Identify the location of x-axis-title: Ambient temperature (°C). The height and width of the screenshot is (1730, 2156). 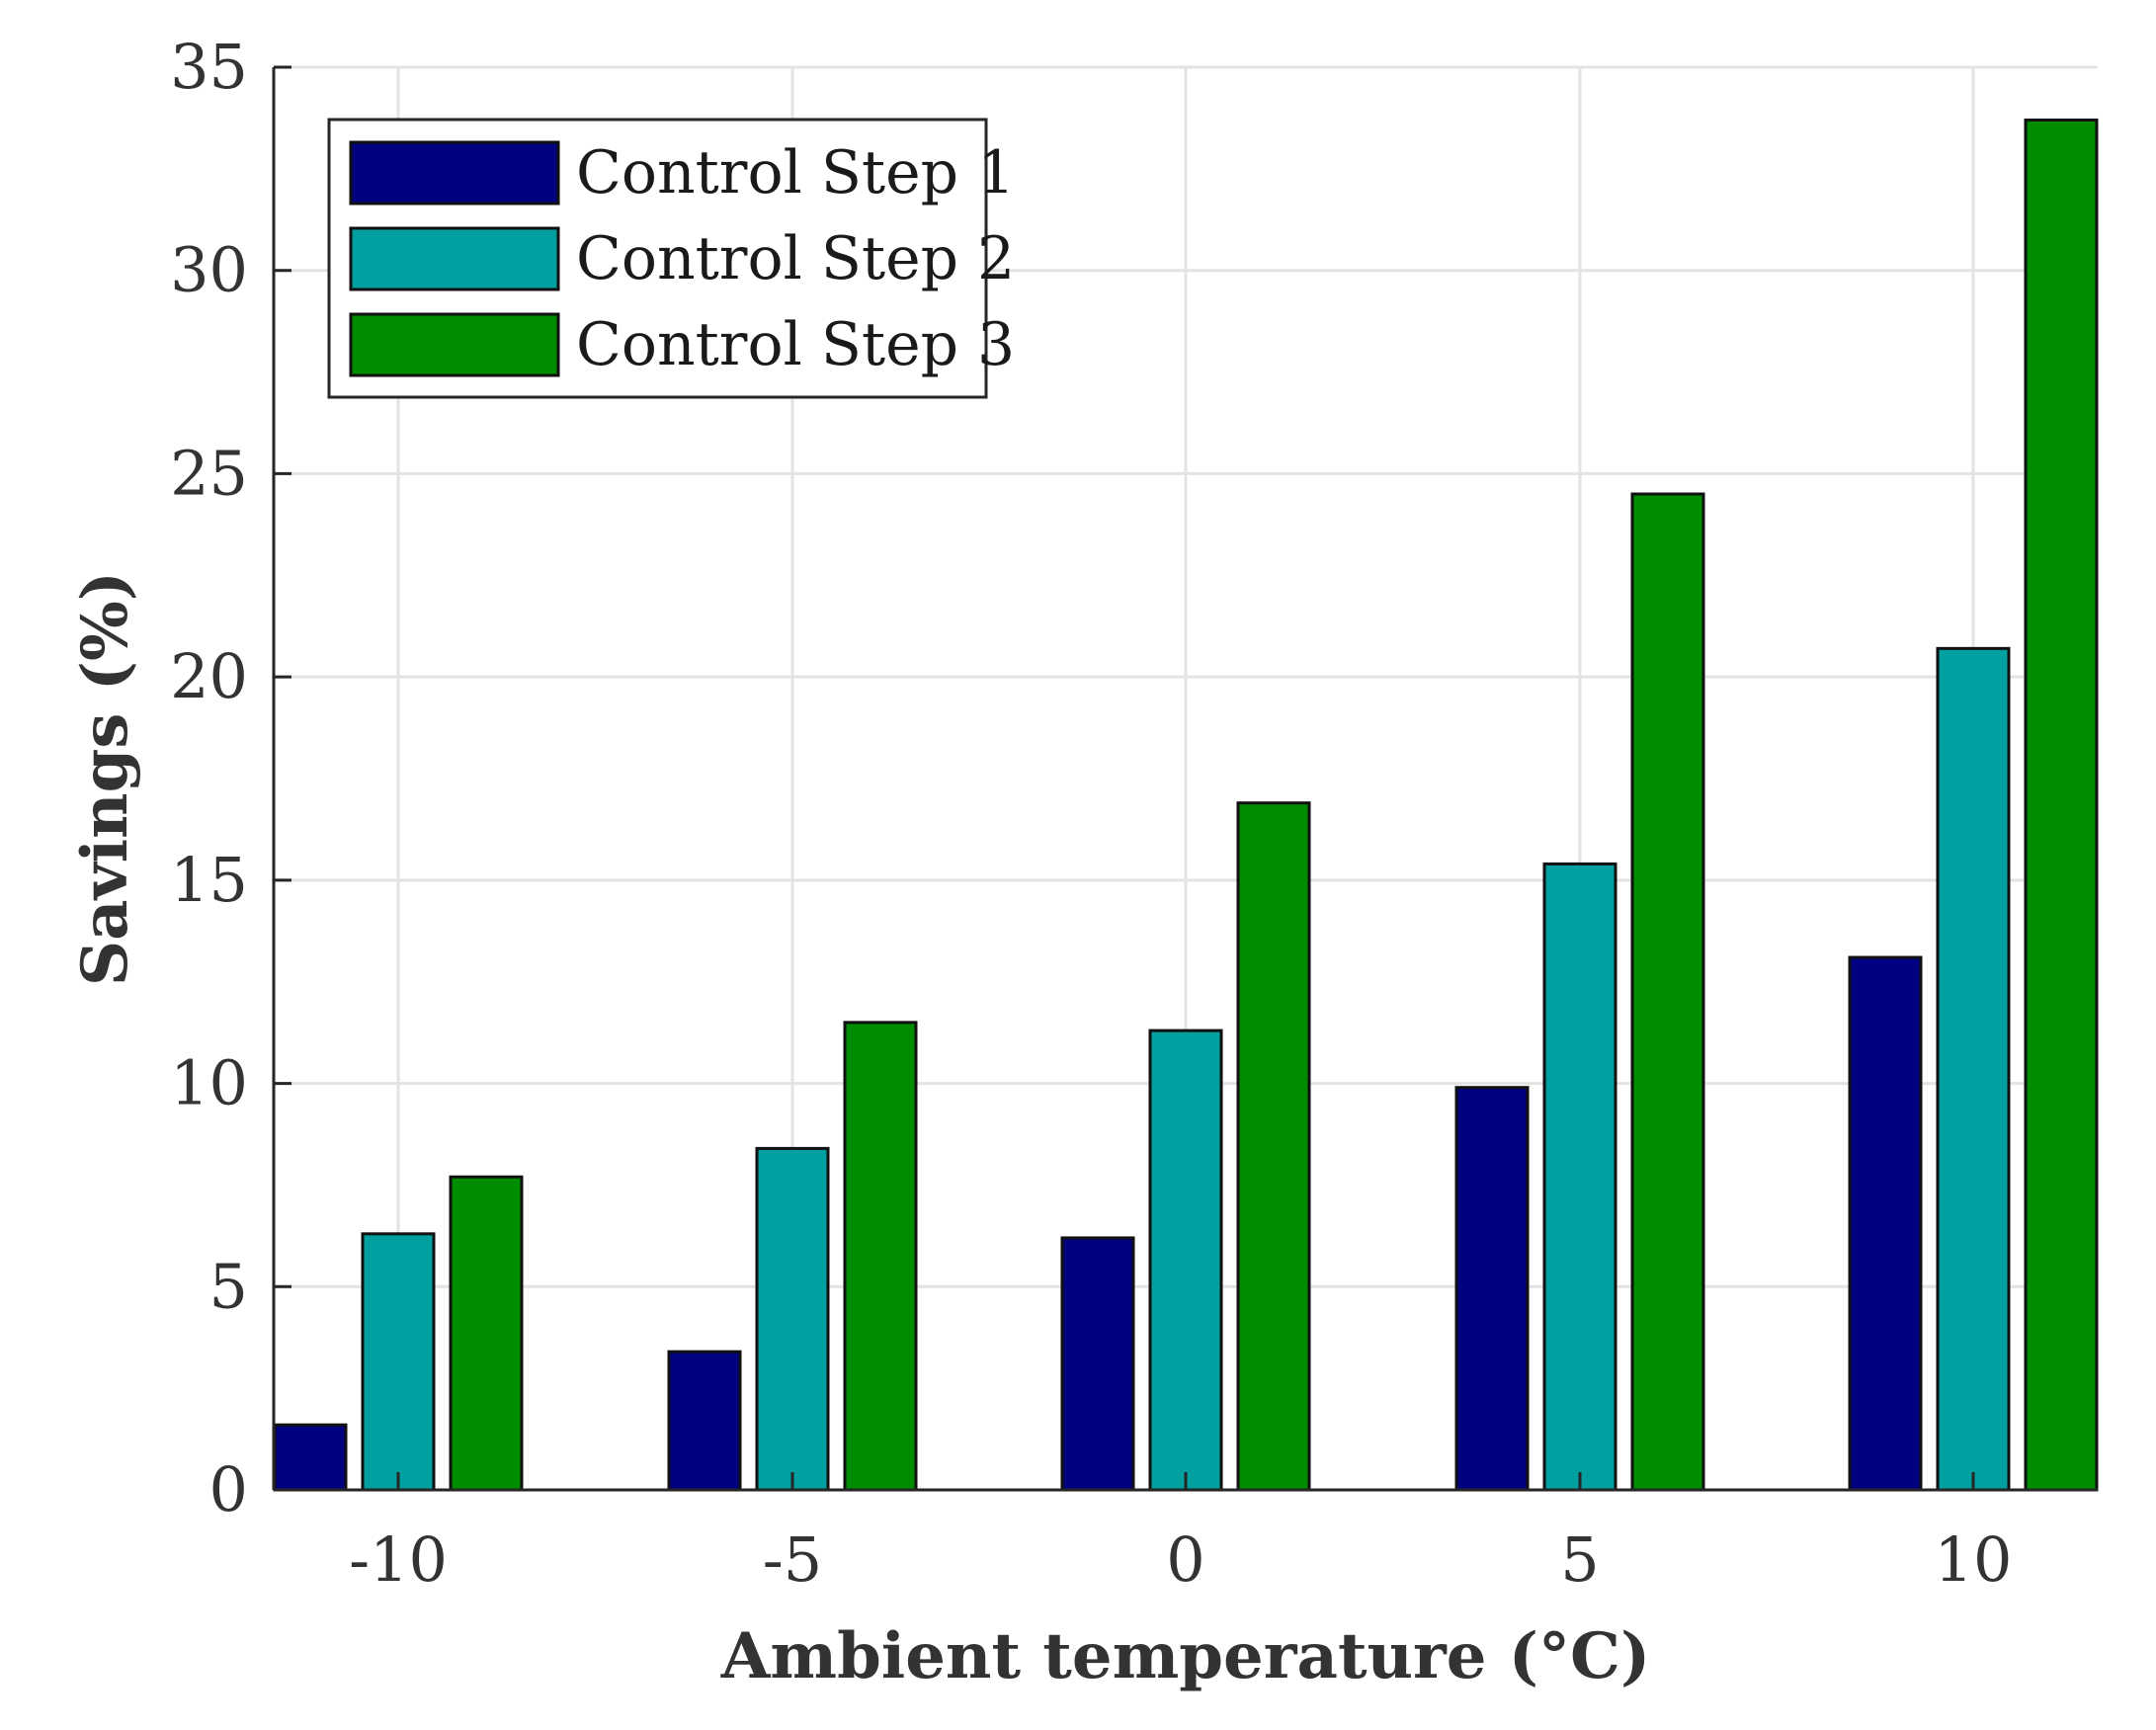
(1186, 1656).